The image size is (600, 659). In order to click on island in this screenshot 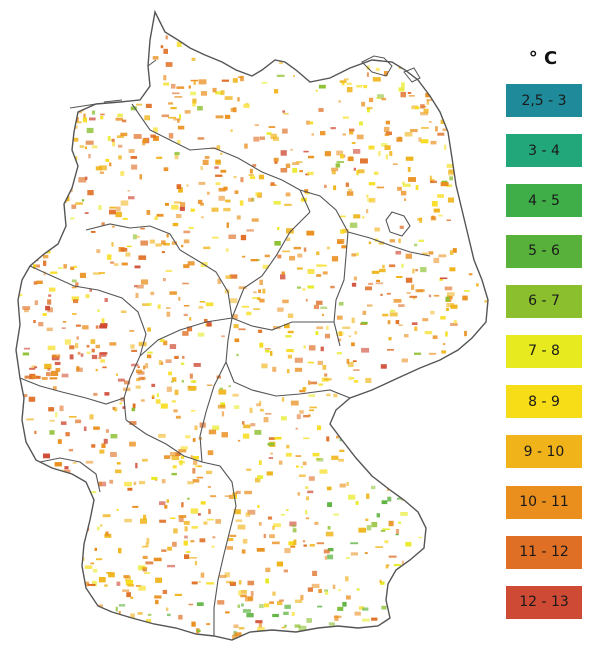, I will do `click(83, 106)`.